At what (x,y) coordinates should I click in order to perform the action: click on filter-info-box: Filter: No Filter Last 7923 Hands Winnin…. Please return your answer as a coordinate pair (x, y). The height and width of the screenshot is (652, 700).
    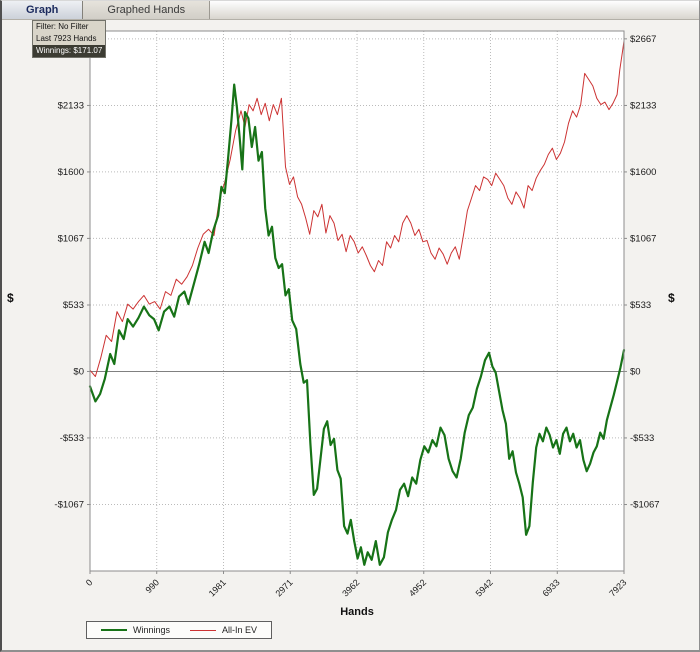
    Looking at the image, I should click on (69, 39).